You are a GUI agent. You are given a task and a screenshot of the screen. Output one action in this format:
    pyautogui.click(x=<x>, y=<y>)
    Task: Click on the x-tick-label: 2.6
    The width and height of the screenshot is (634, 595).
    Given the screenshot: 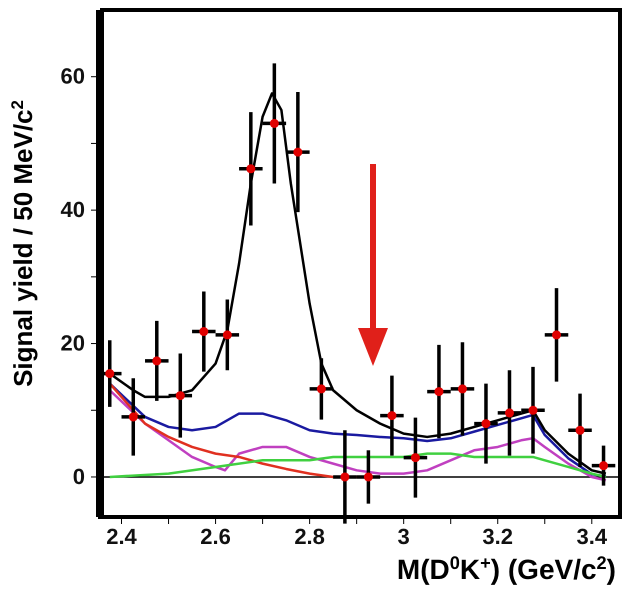 What is the action you would take?
    pyautogui.click(x=215, y=536)
    